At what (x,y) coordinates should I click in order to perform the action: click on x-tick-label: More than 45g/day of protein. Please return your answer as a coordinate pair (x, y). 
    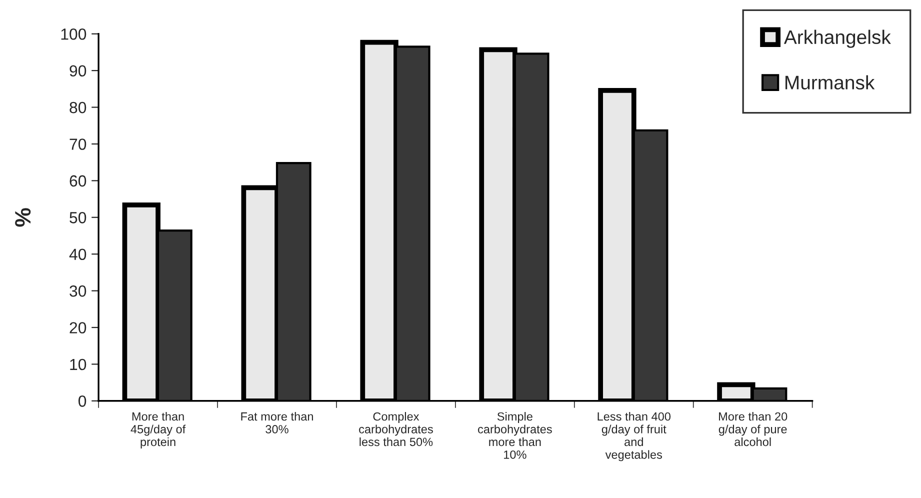
    Looking at the image, I should click on (158, 430).